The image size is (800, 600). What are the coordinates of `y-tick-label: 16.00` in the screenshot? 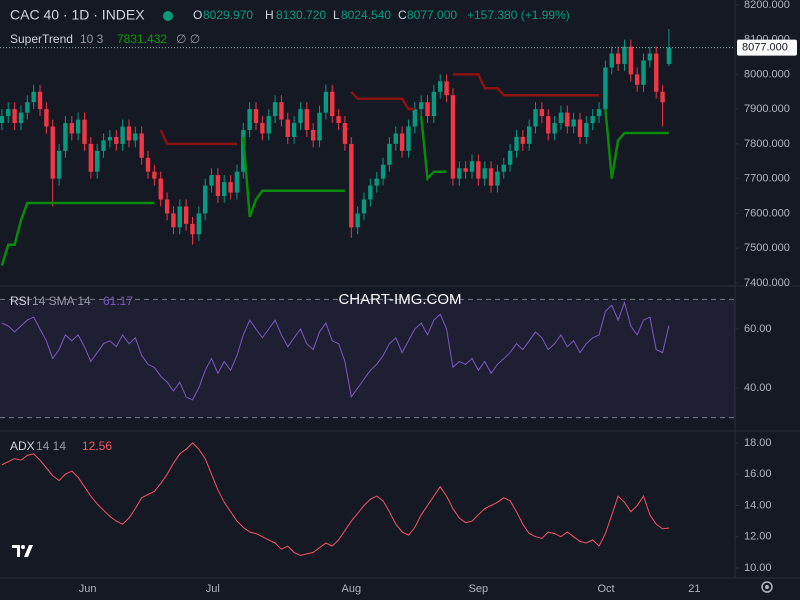 It's located at (758, 474).